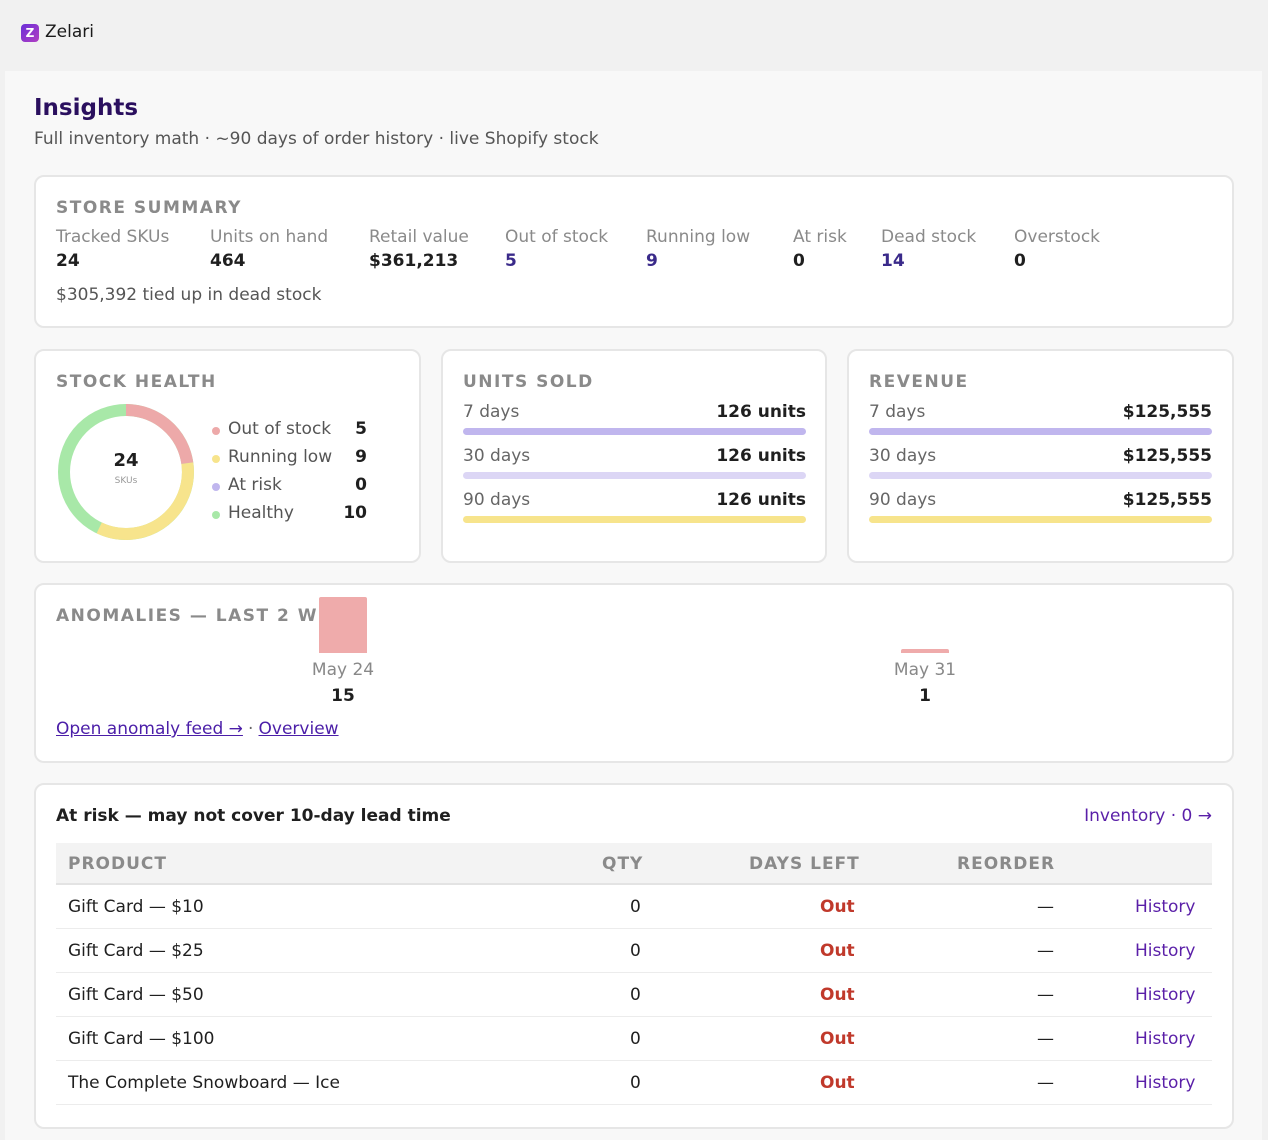  What do you see at coordinates (86, 108) in the screenshot?
I see `page-title: Insights` at bounding box center [86, 108].